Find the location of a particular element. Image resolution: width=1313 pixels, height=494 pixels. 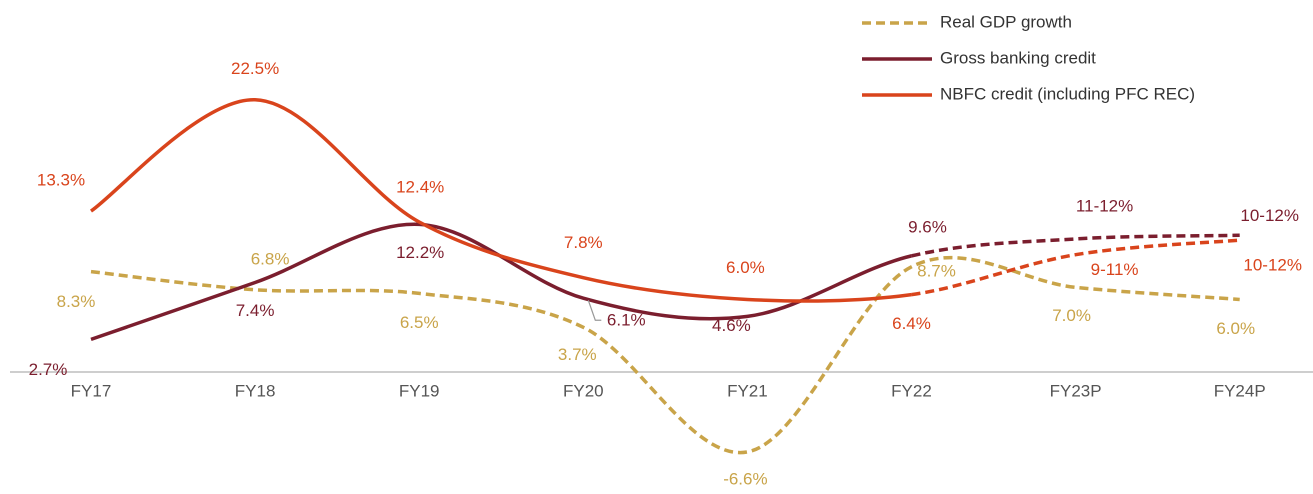

legend-label: Gross banking credit is located at coordinates (1018, 57).